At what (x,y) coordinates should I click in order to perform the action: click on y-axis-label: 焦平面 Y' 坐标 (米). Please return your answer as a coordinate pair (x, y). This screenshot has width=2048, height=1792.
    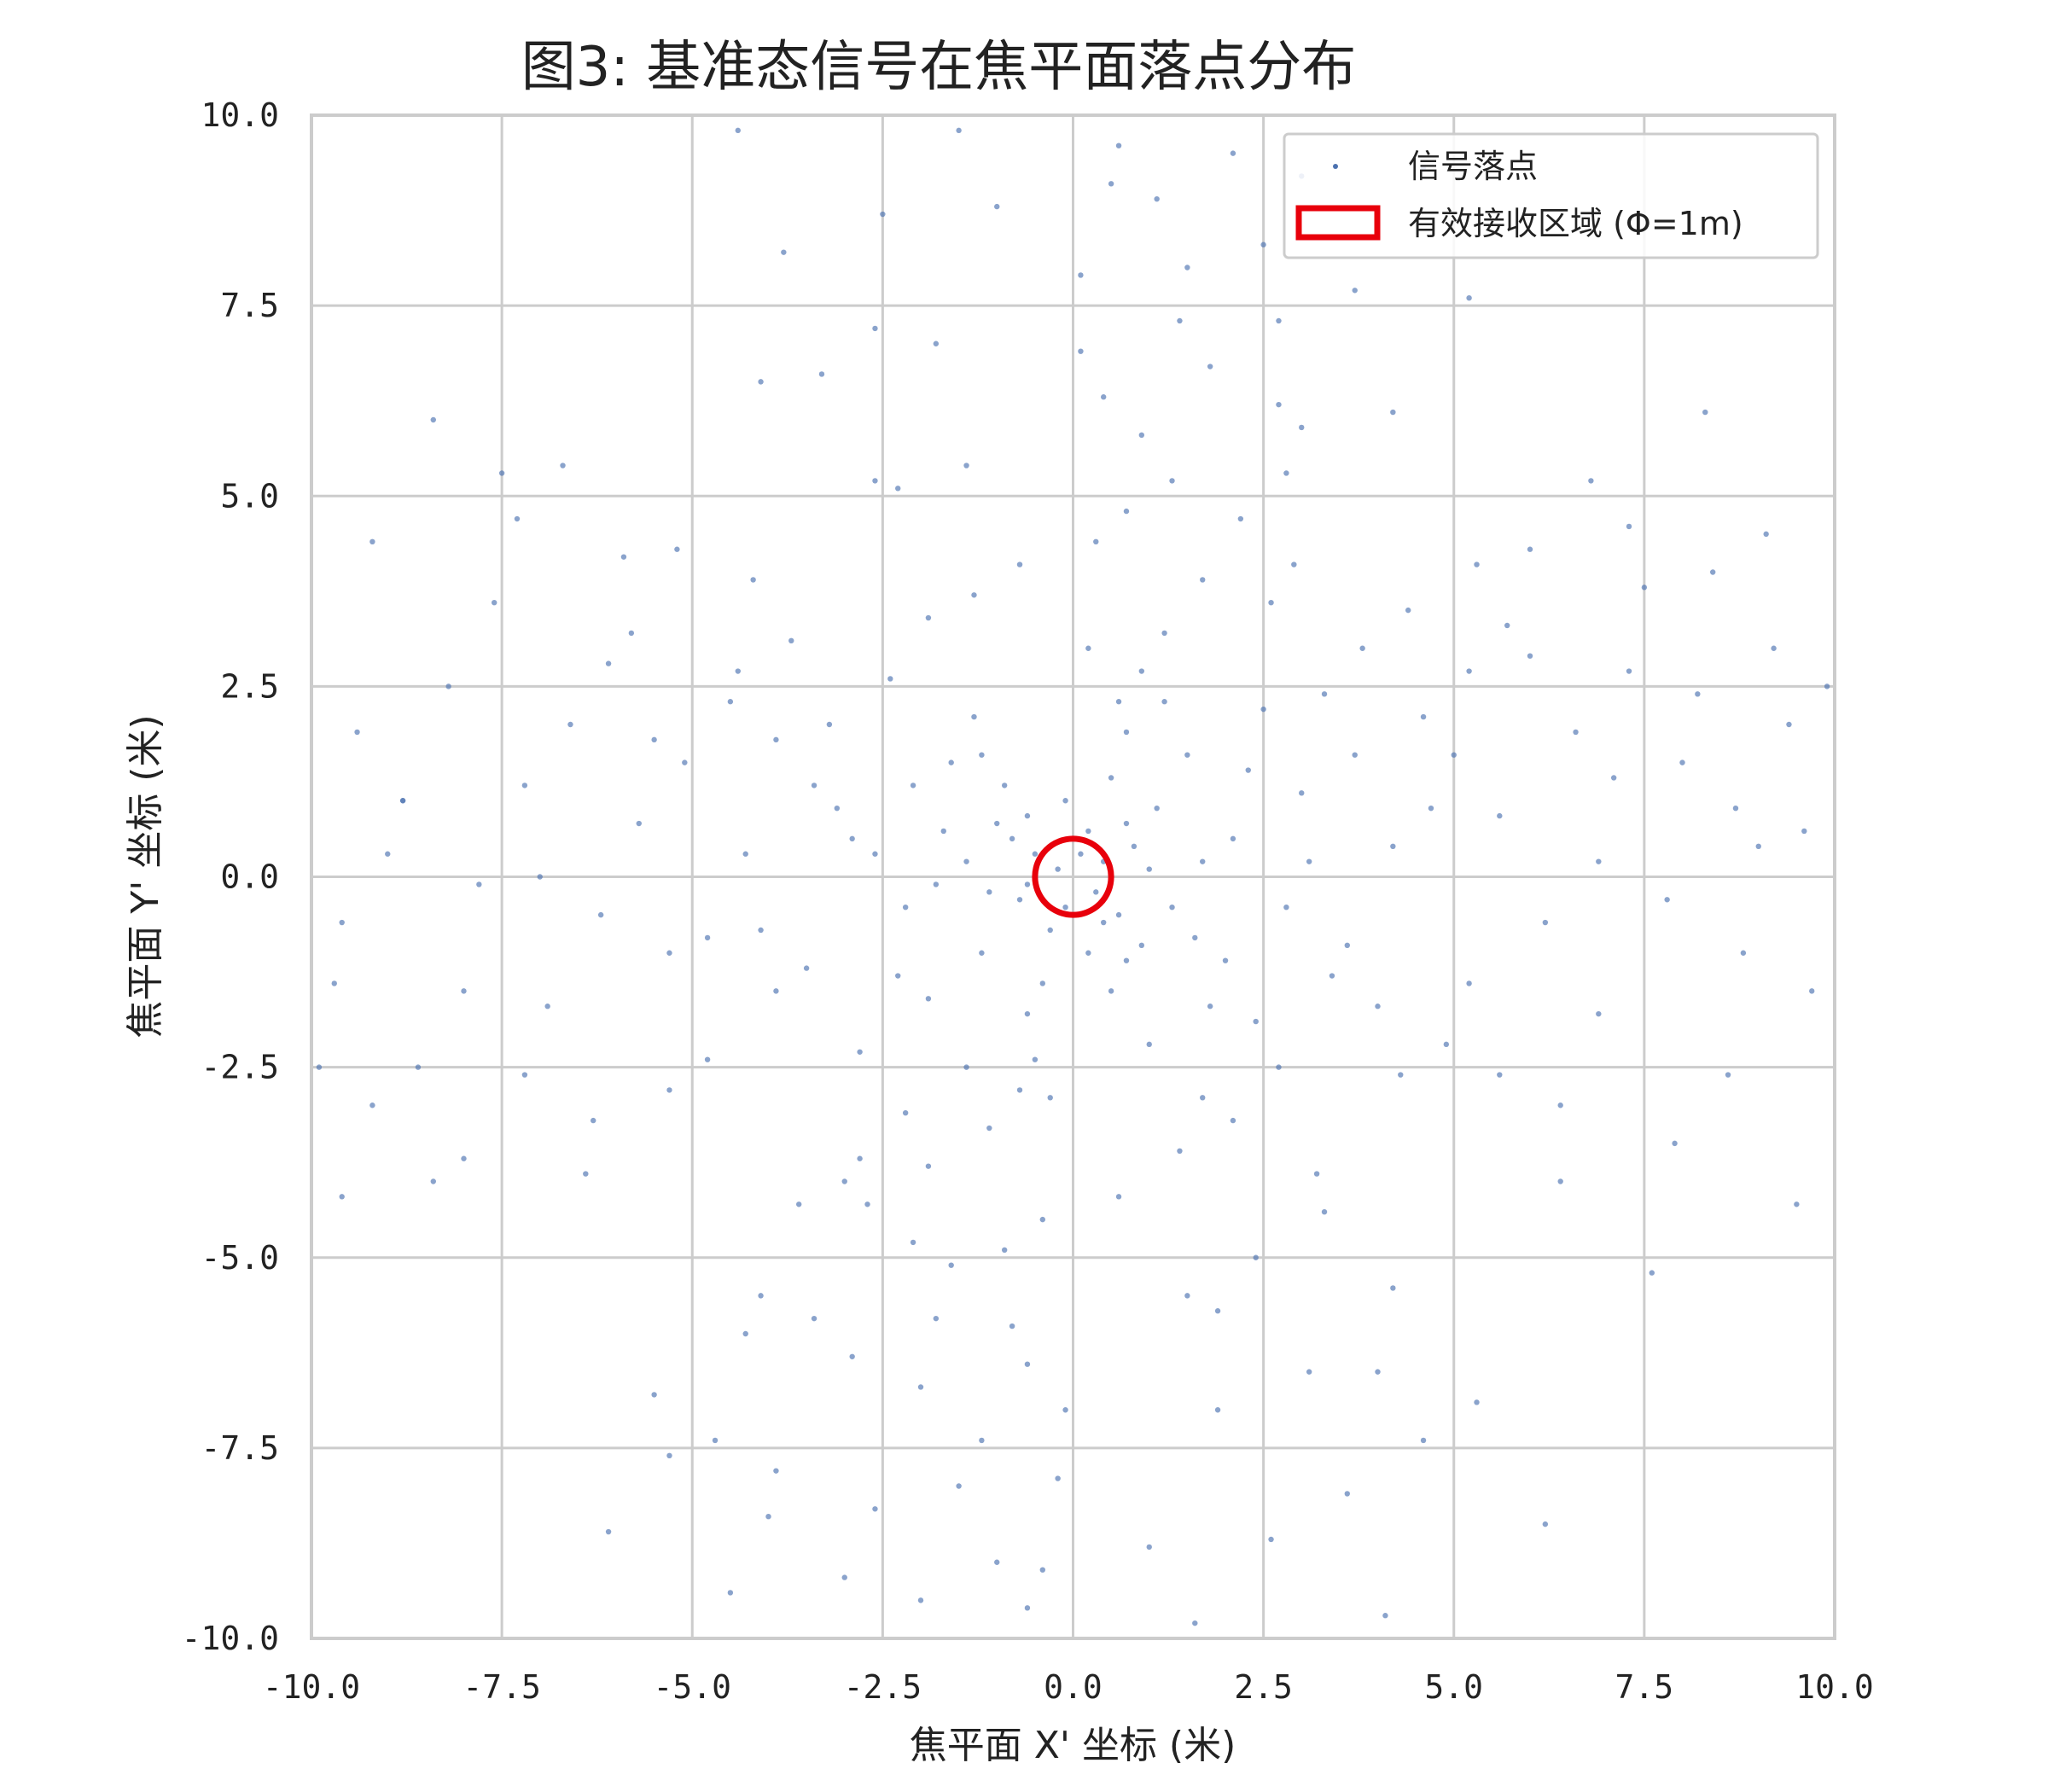
    Looking at the image, I should click on (145, 876).